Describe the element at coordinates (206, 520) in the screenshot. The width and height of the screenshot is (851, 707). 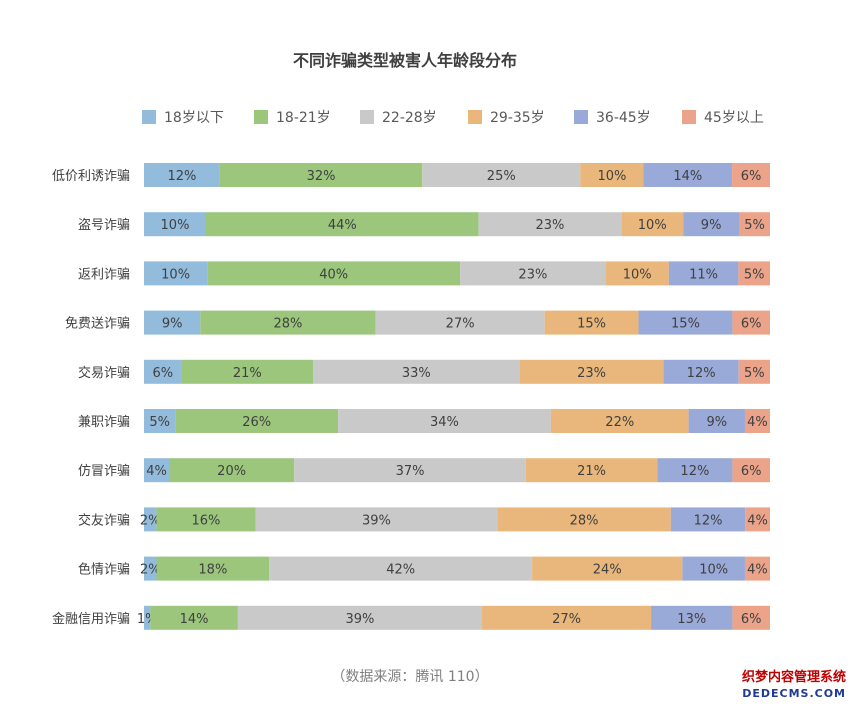
I see `data-label-7-1: 16%` at that location.